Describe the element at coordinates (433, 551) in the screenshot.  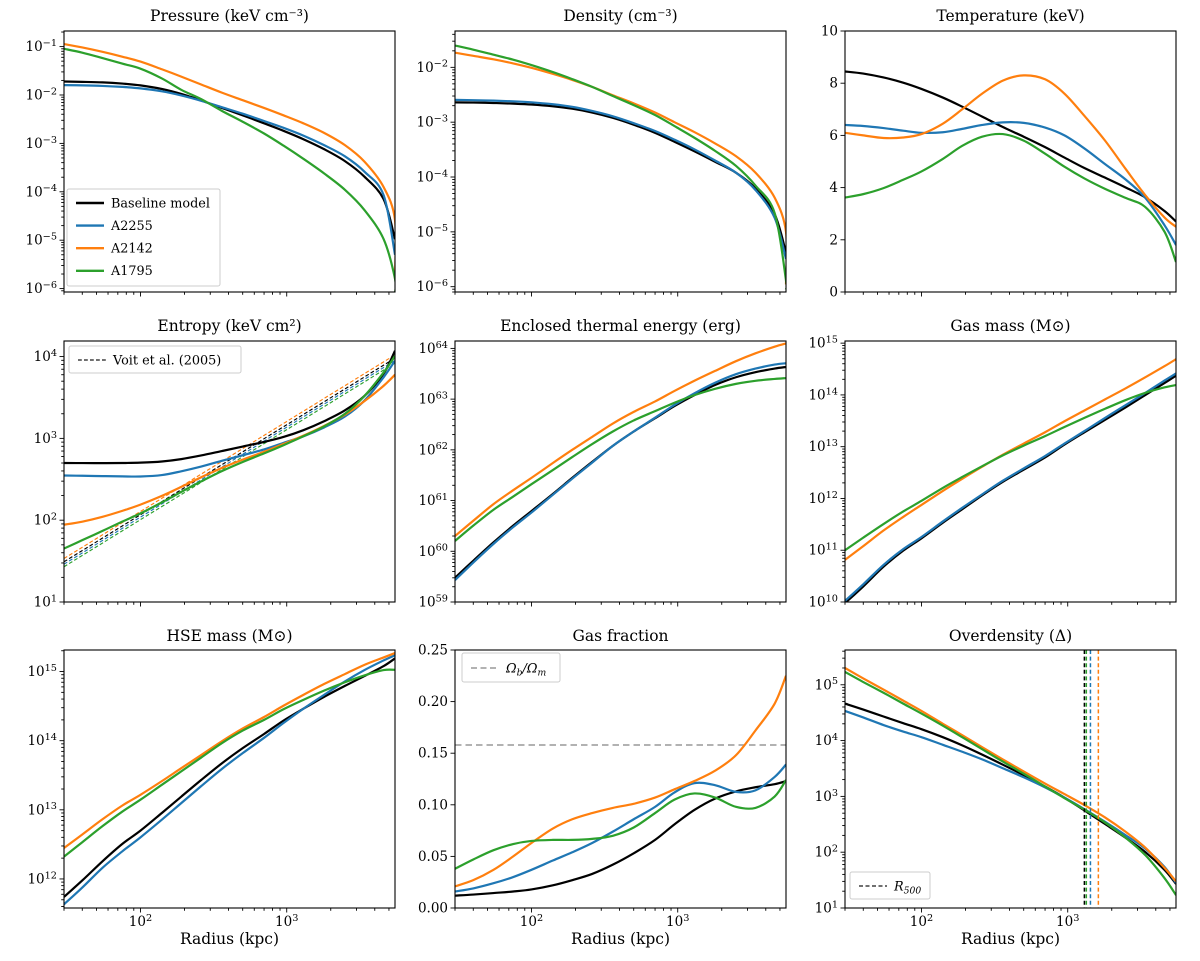
I see `y-tick-label: 1060` at that location.